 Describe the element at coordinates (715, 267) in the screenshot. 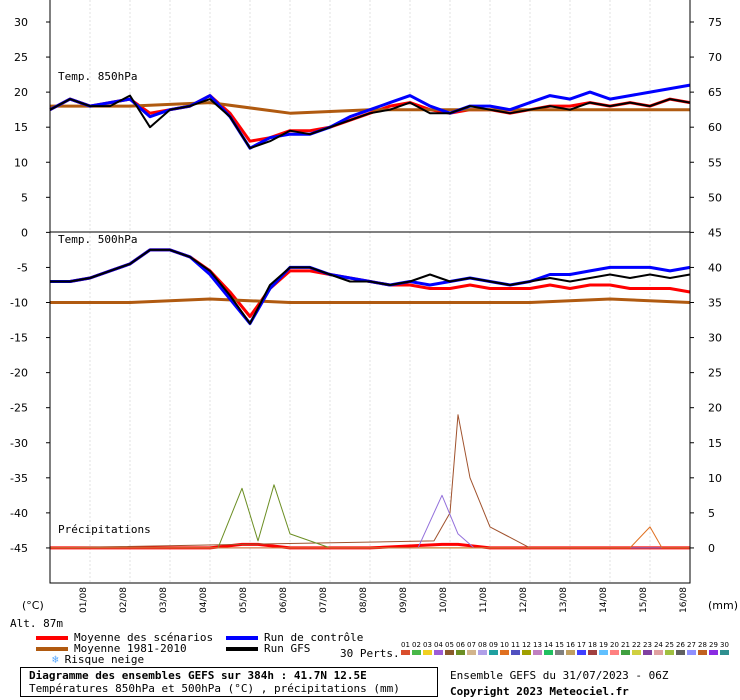

I see `right-tick-label: 40` at that location.